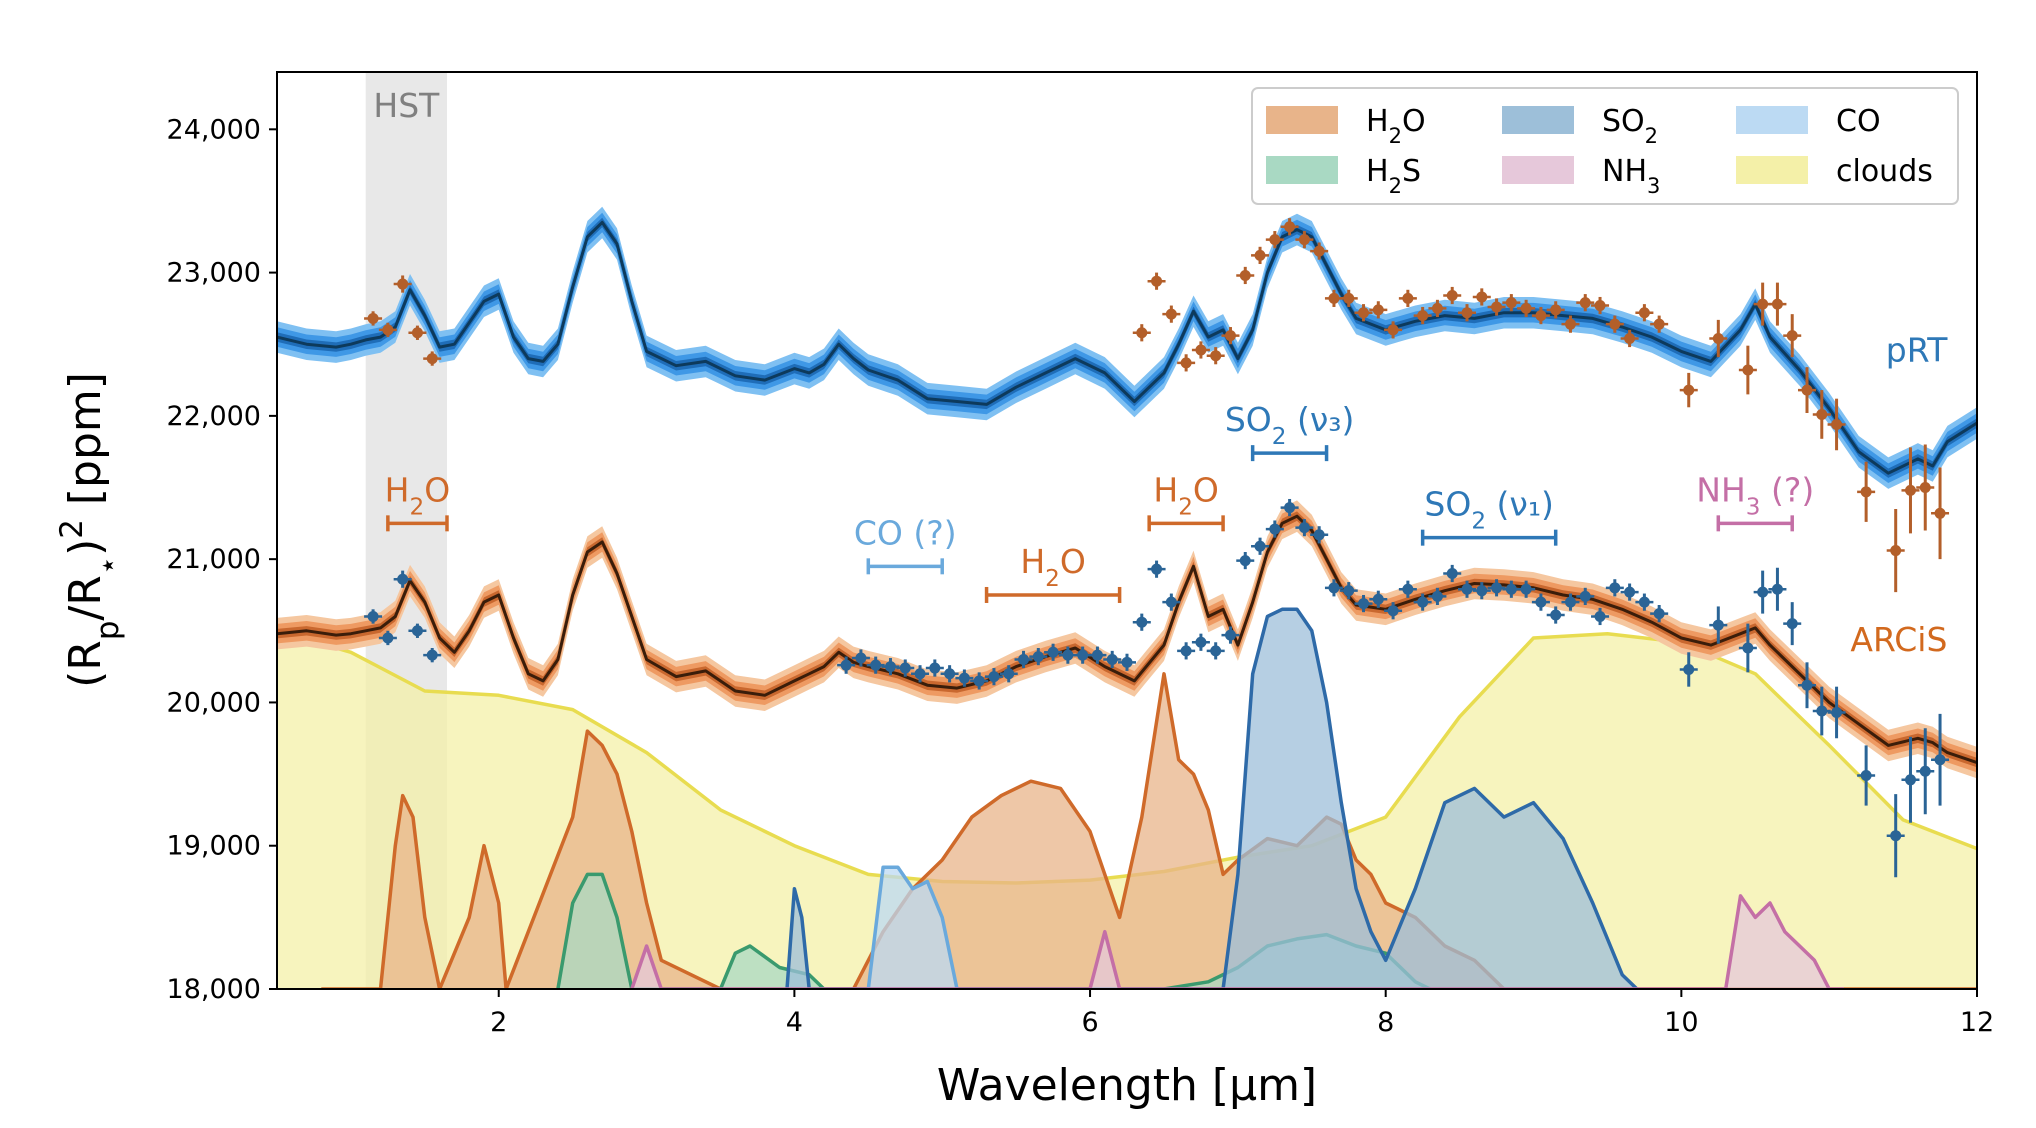 The height and width of the screenshot is (1128, 2036). What do you see at coordinates (1917, 349) in the screenshot?
I see `model-label: pRT` at bounding box center [1917, 349].